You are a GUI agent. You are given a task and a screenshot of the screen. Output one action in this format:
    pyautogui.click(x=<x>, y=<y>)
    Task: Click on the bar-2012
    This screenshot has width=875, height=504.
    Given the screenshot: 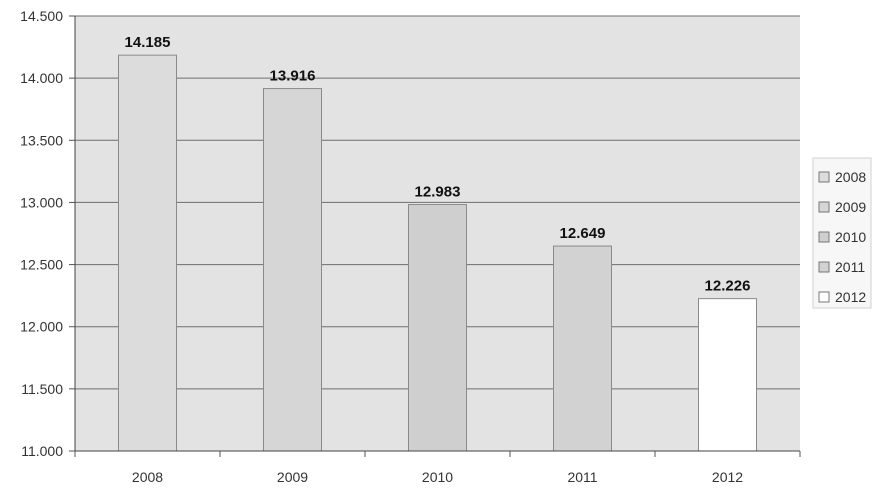 What is the action you would take?
    pyautogui.click(x=727, y=375)
    